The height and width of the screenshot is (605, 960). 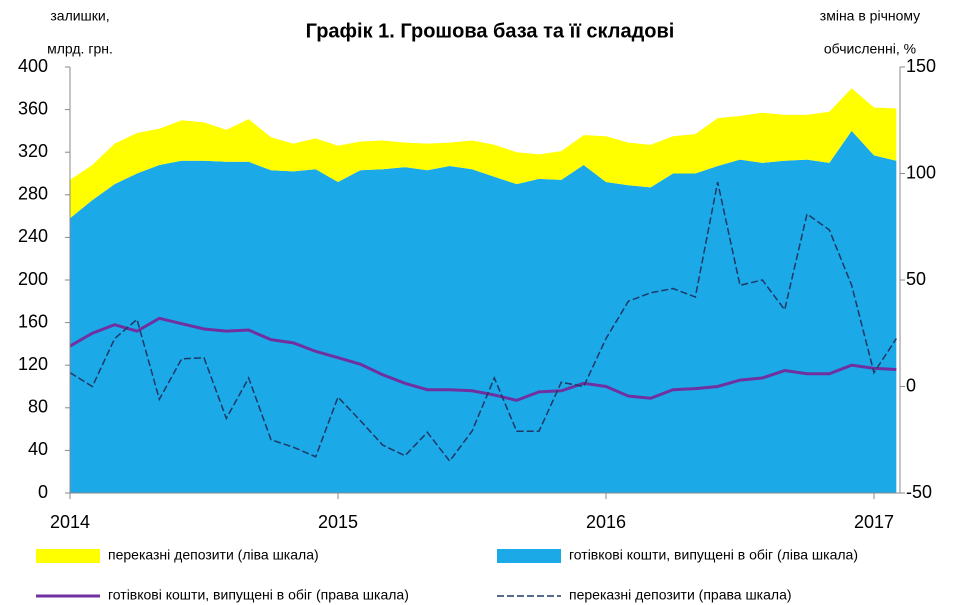 What do you see at coordinates (33, 236) in the screenshot?
I see `y-tick-label: 240` at bounding box center [33, 236].